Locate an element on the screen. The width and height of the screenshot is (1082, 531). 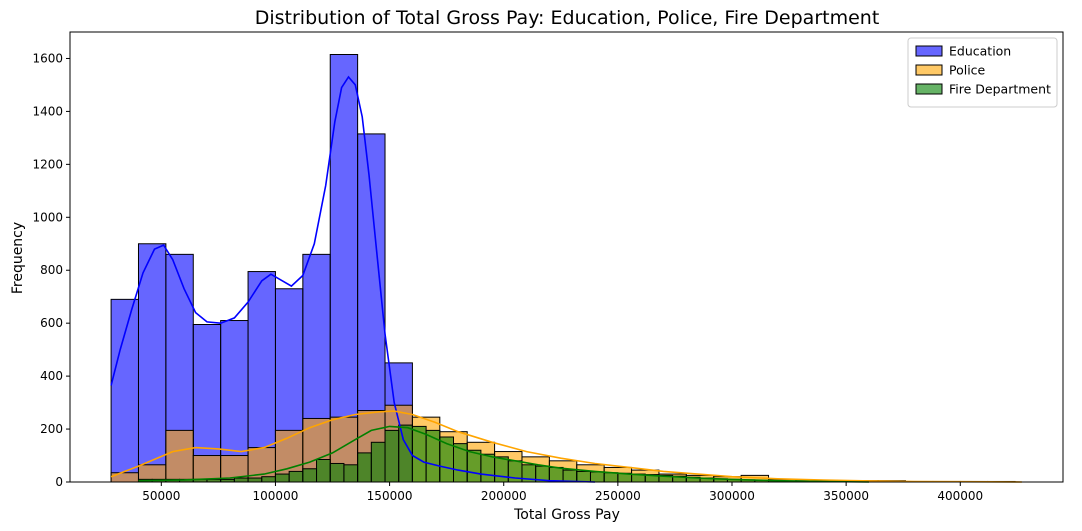
x-tick-label: 100000 is located at coordinates (276, 496).